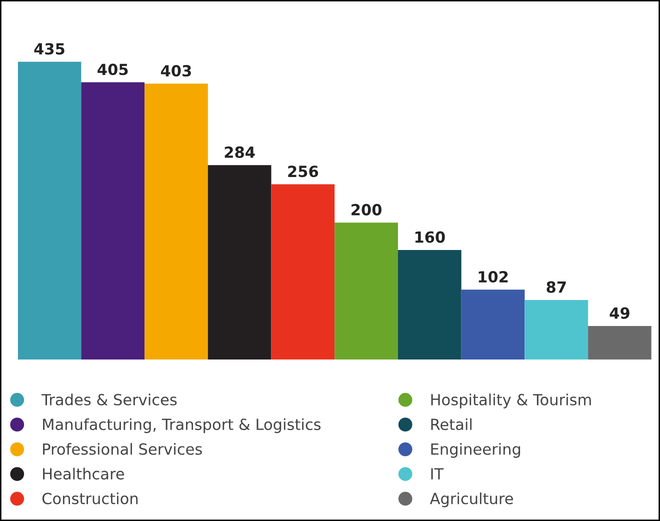 This screenshot has height=521, width=660. Describe the element at coordinates (175, 70) in the screenshot. I see `data-label: 403` at that location.